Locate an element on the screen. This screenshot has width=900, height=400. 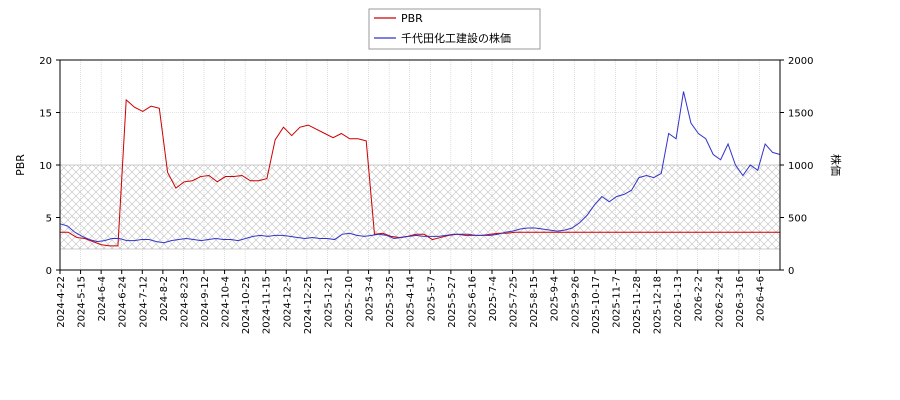
x-tick-label: 2025-3-25 is located at coordinates (390, 302).